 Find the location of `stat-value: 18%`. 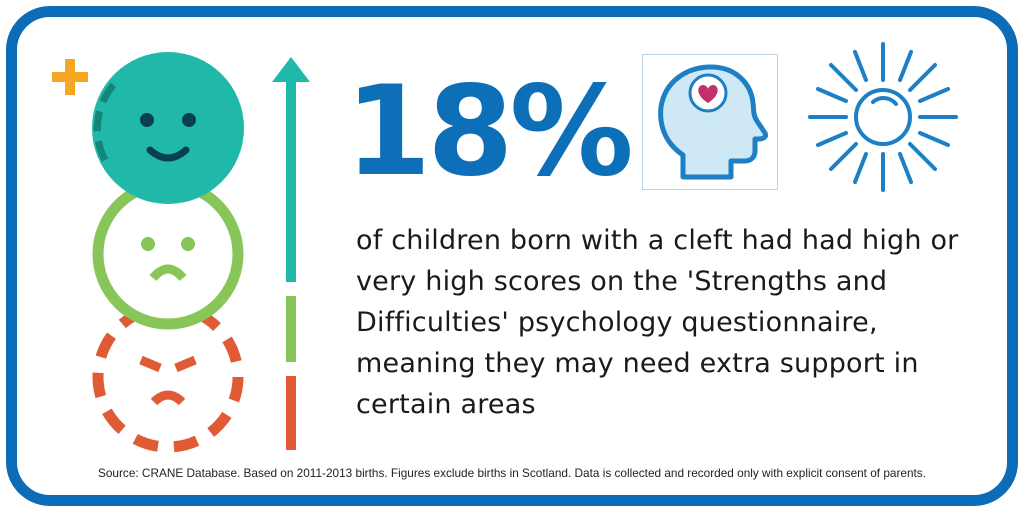

stat-value: 18% is located at coordinates (489, 132).